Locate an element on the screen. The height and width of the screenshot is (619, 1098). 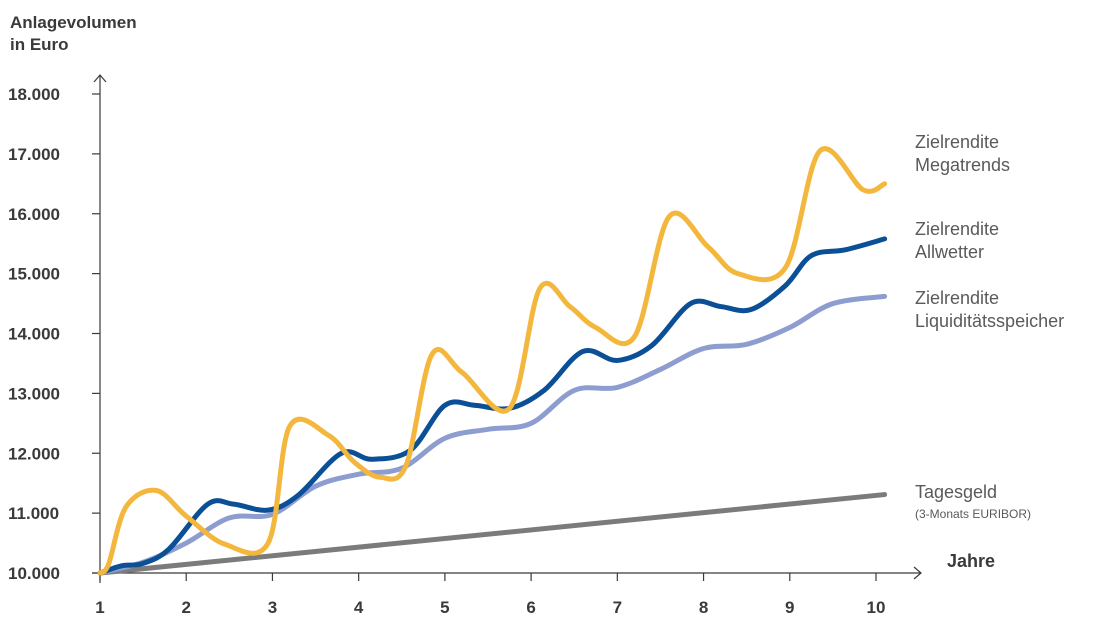
x-tick-label: 6 is located at coordinates (530, 607).